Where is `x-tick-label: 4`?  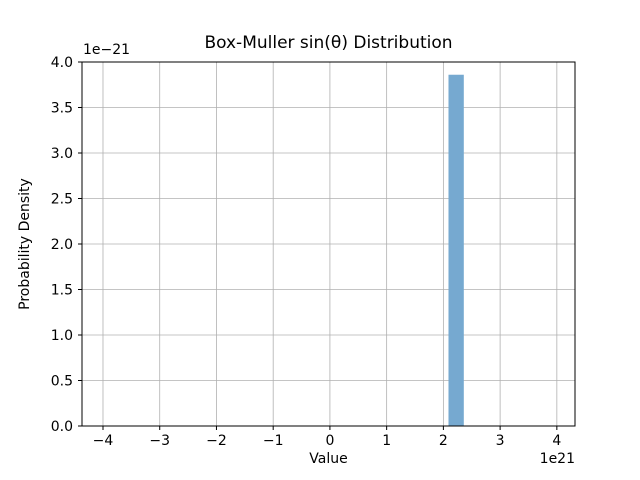
x-tick-label: 4 is located at coordinates (556, 441).